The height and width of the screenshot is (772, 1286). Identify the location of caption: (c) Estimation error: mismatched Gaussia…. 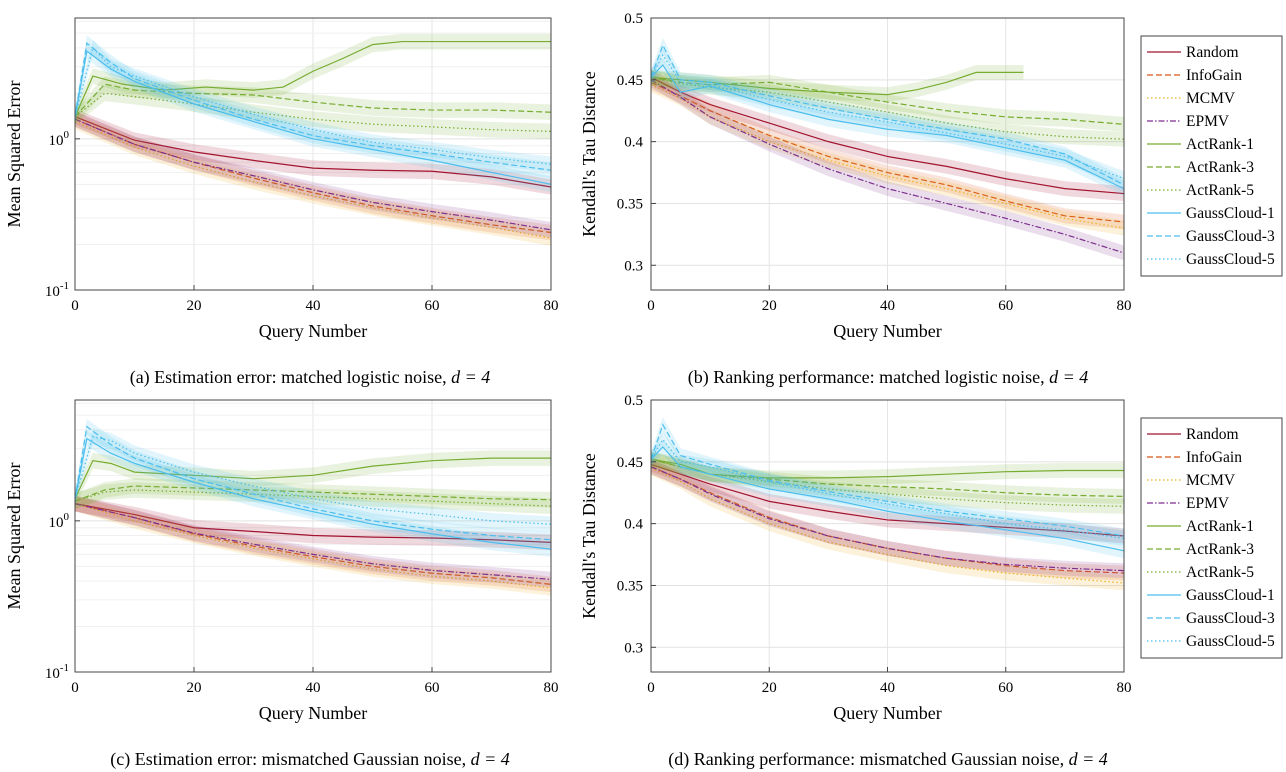
(310, 759).